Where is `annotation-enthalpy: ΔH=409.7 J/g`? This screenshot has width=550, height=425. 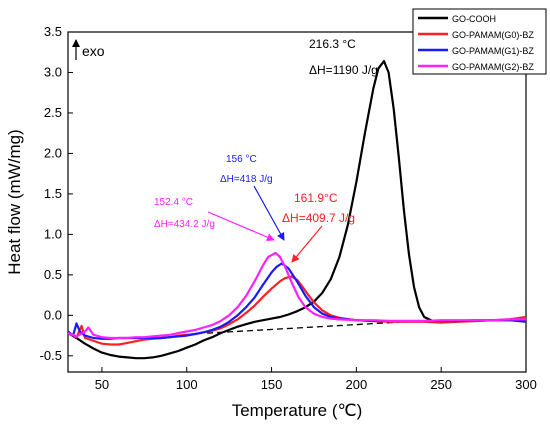 annotation-enthalpy: ΔH=409.7 J/g is located at coordinates (318, 218).